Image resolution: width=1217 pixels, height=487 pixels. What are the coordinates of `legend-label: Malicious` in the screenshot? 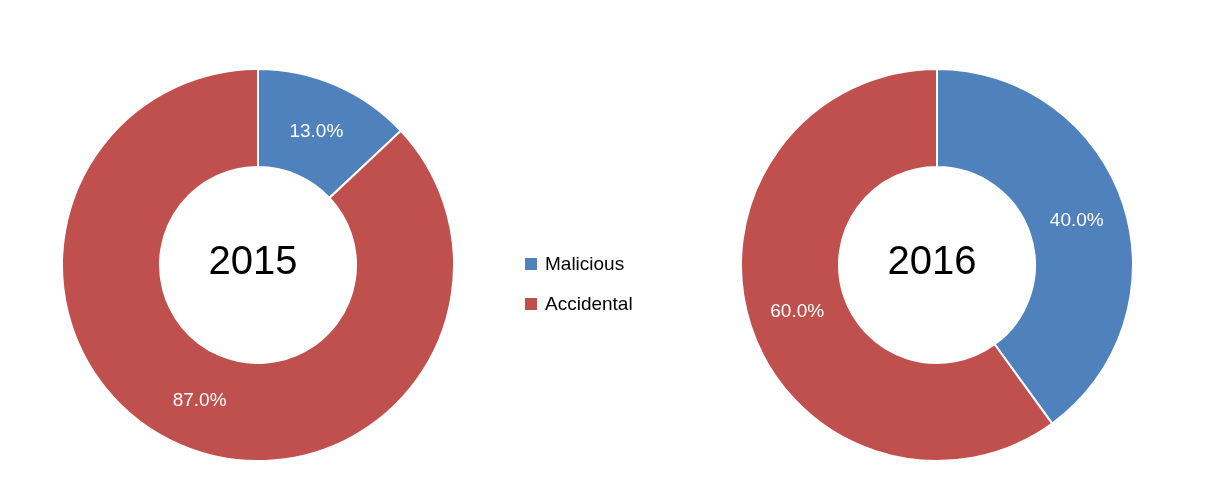 It's located at (585, 264).